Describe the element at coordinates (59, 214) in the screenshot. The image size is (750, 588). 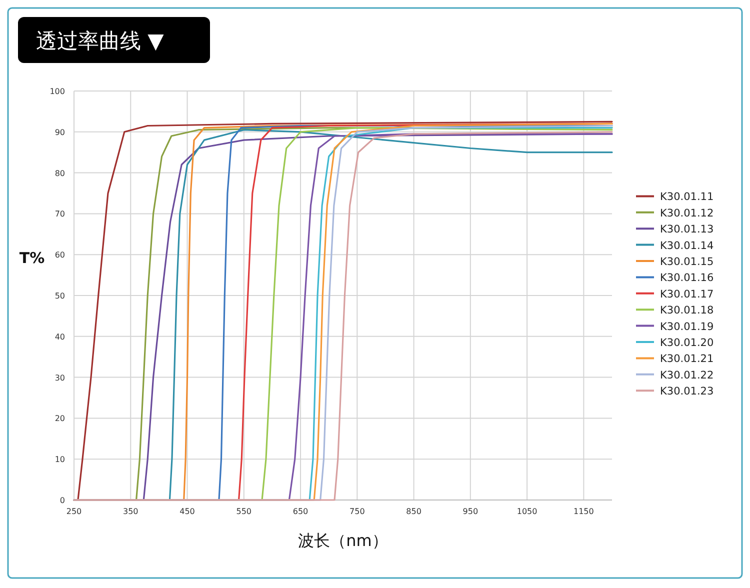
I see `y-tick-label: 70` at that location.